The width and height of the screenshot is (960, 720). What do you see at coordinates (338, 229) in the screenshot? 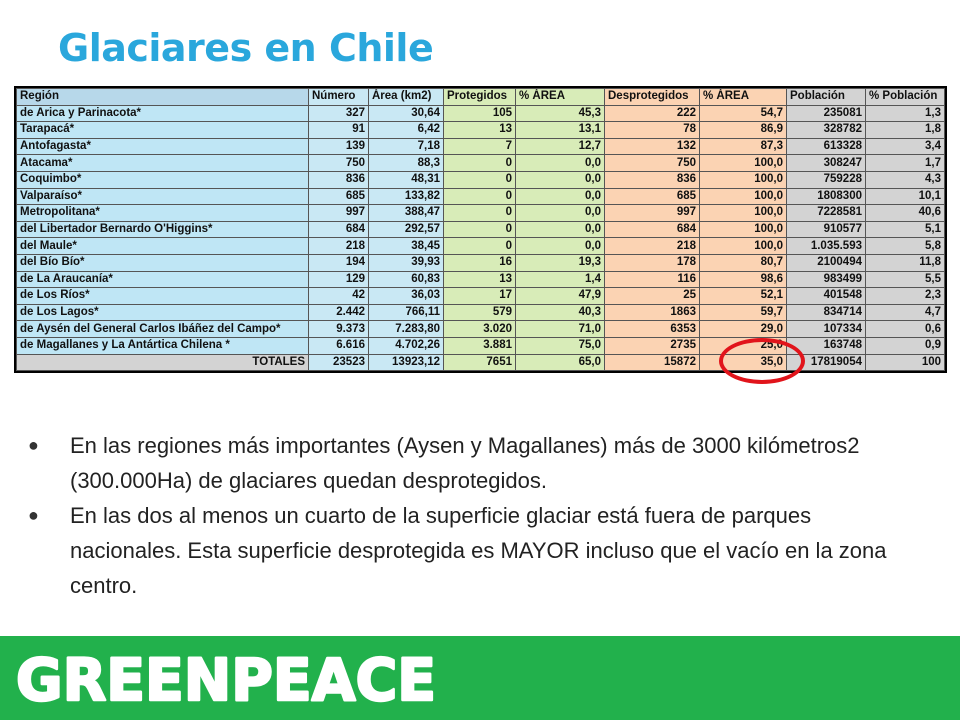
I see `cell-number: 684` at bounding box center [338, 229].